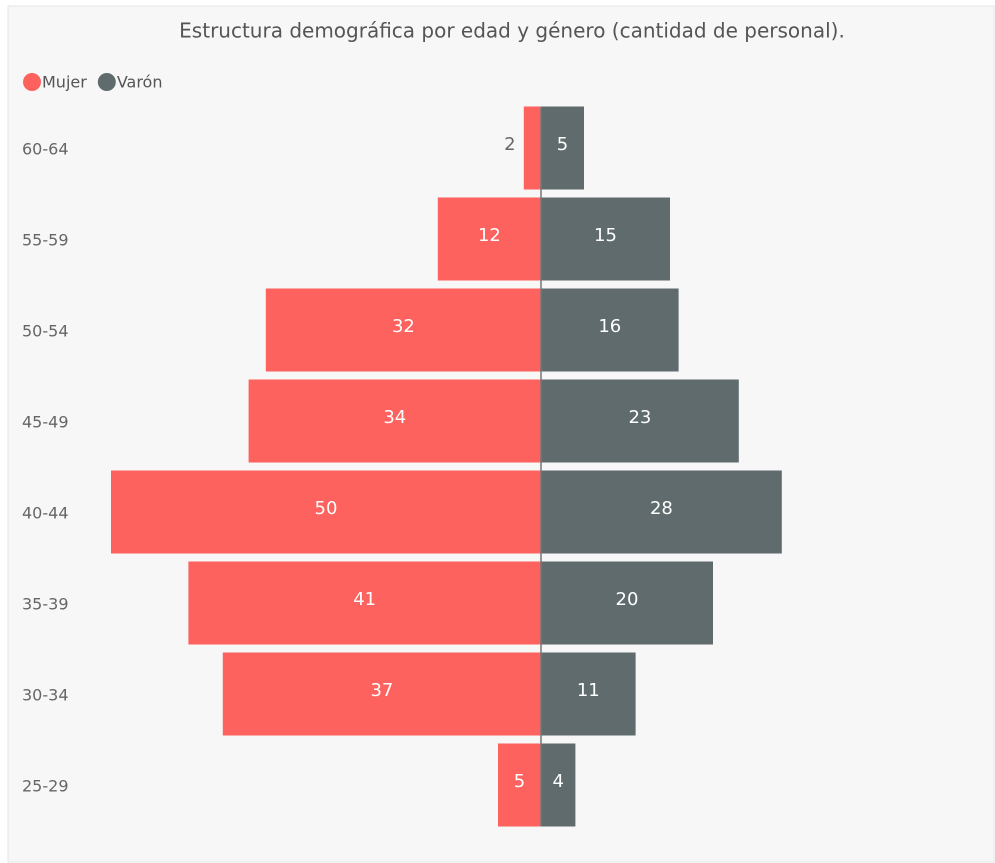 This screenshot has height=863, width=995. Describe the element at coordinates (45, 786) in the screenshot. I see `y-tick-label: 25-29` at that location.